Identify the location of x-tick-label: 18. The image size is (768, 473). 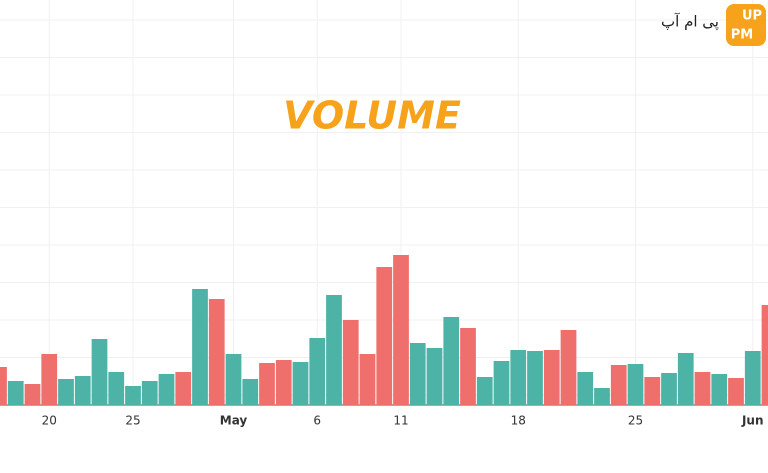
(518, 421).